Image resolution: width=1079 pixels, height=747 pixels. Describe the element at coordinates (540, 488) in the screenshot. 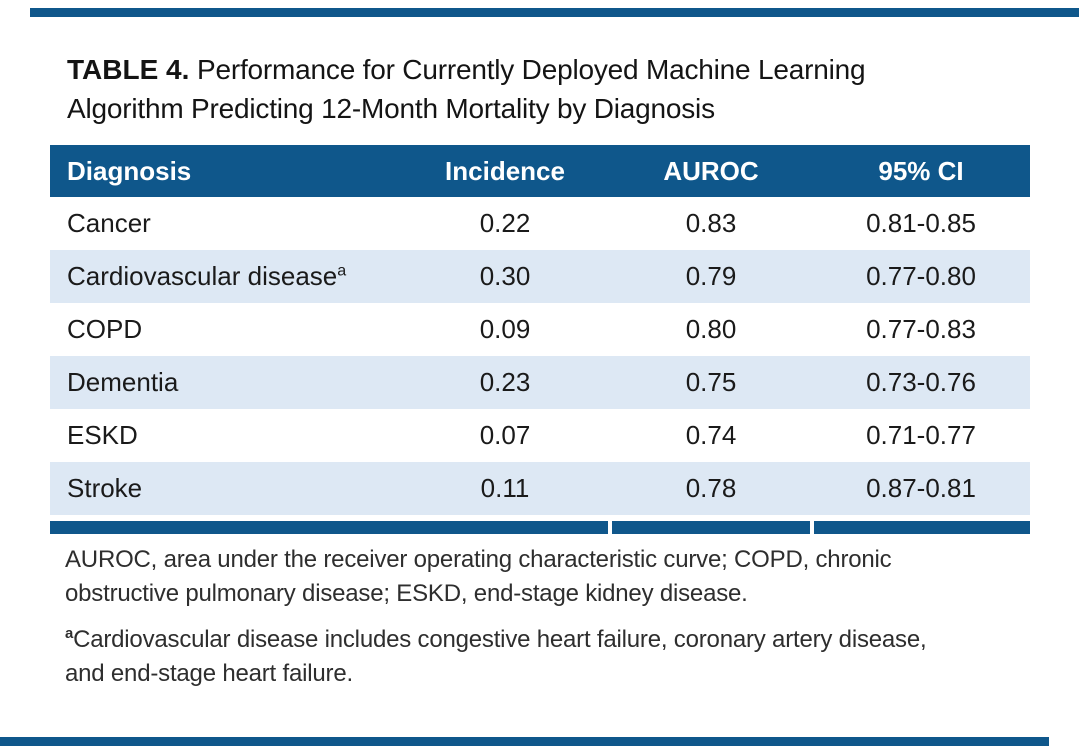

I see `table-row-stroke: Stroke 0.11 0.78 0.87-0.81` at that location.